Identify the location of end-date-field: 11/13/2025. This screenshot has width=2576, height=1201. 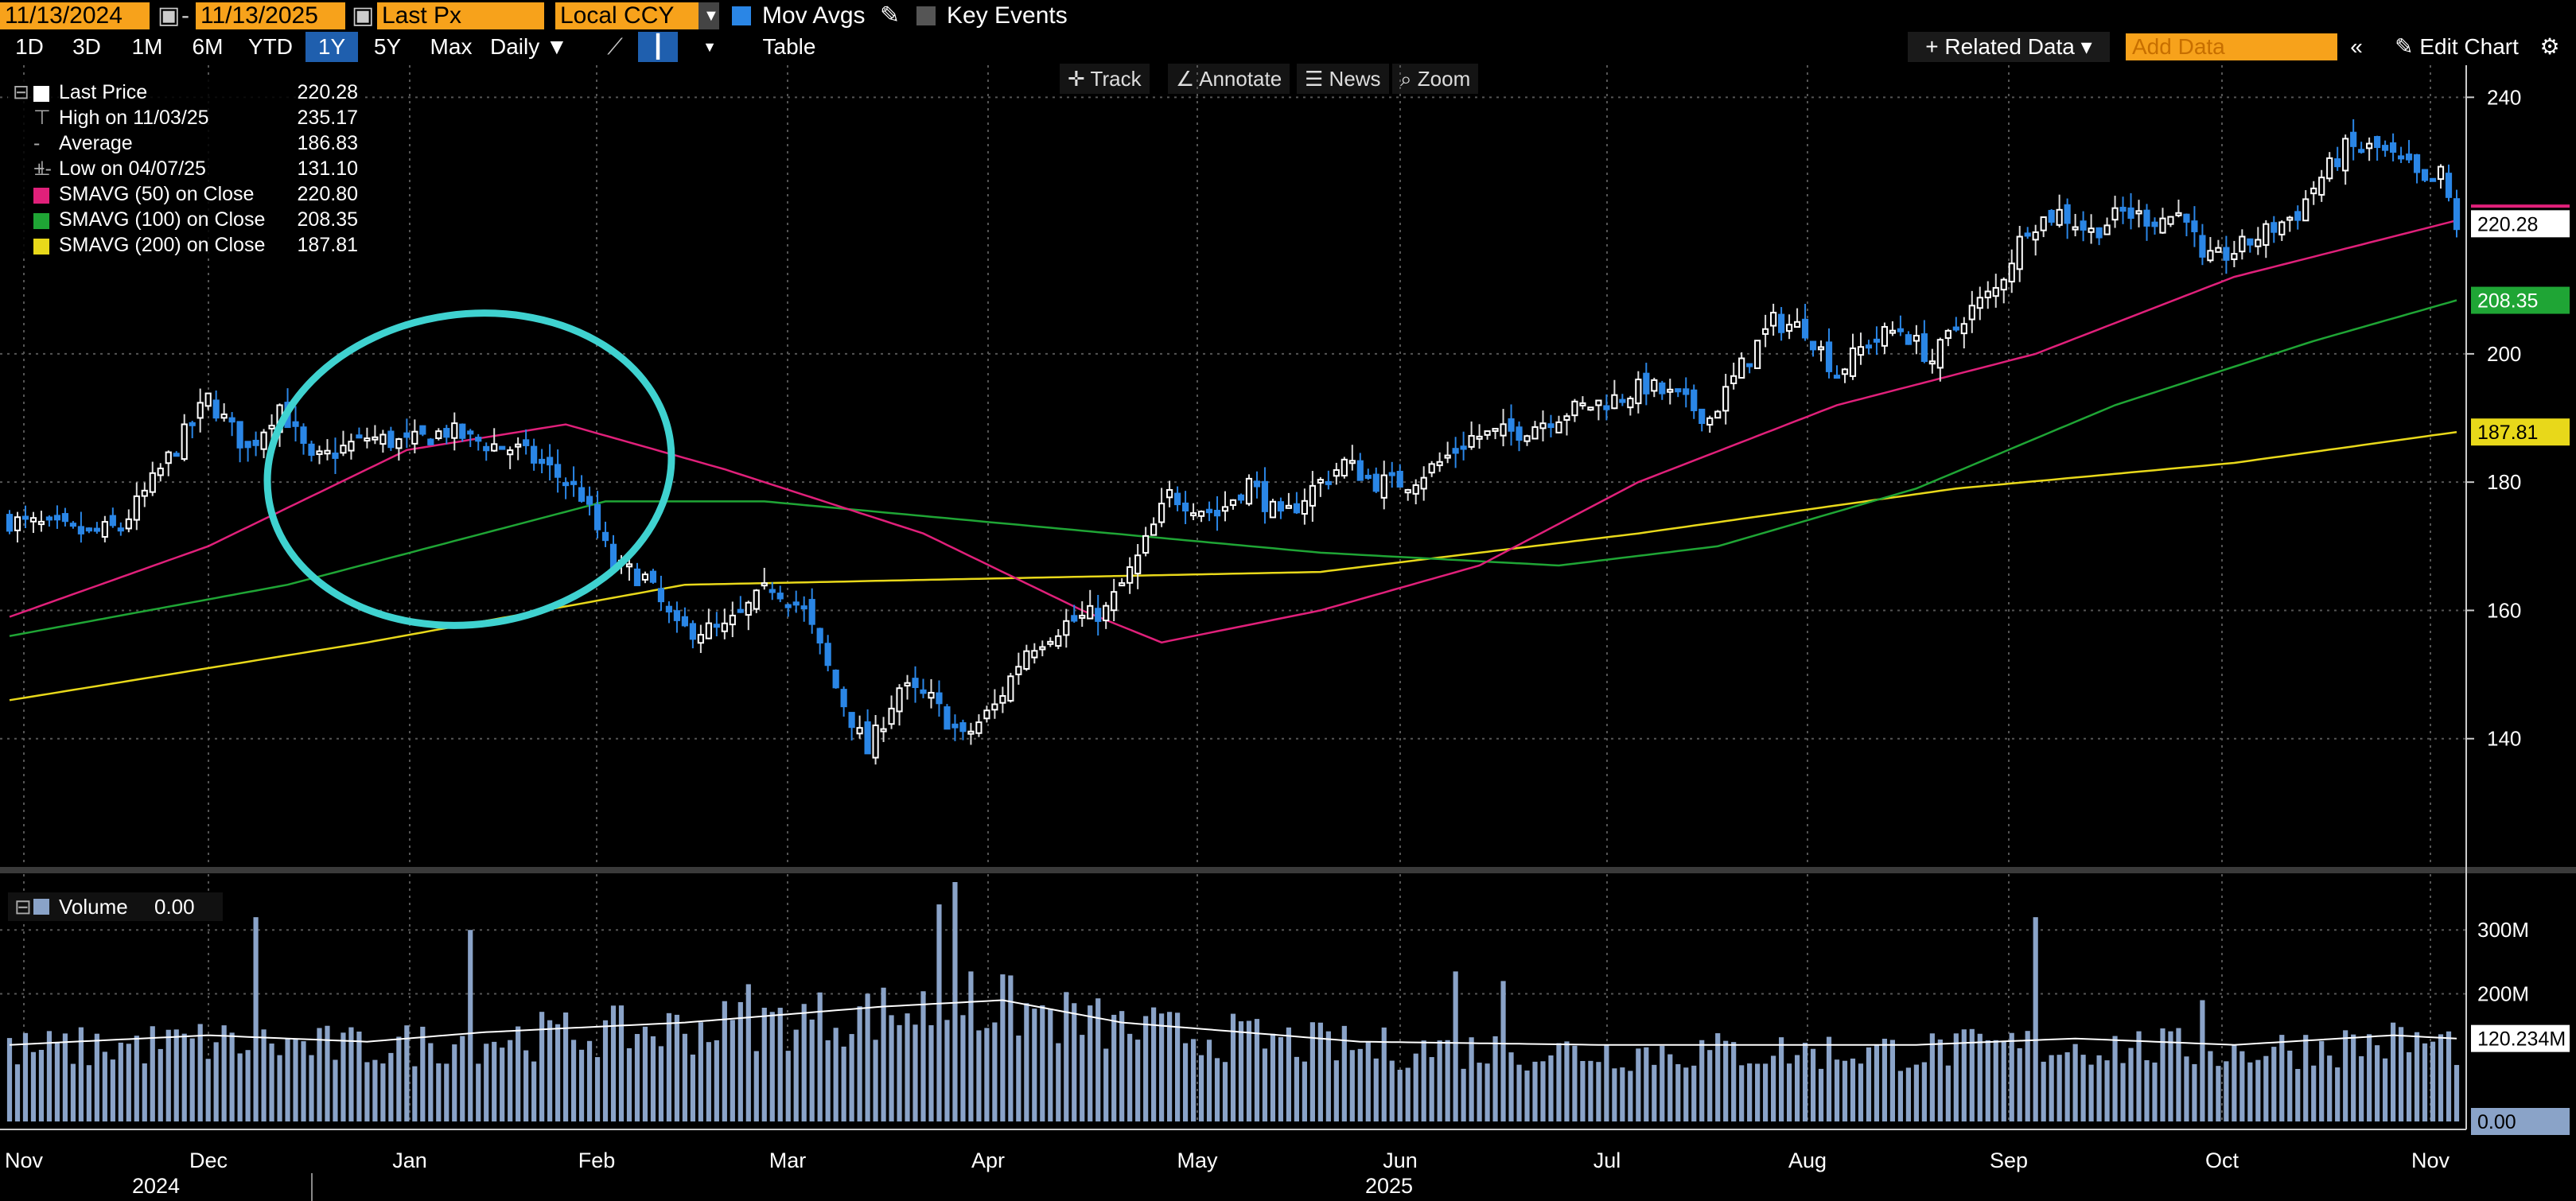
(271, 15).